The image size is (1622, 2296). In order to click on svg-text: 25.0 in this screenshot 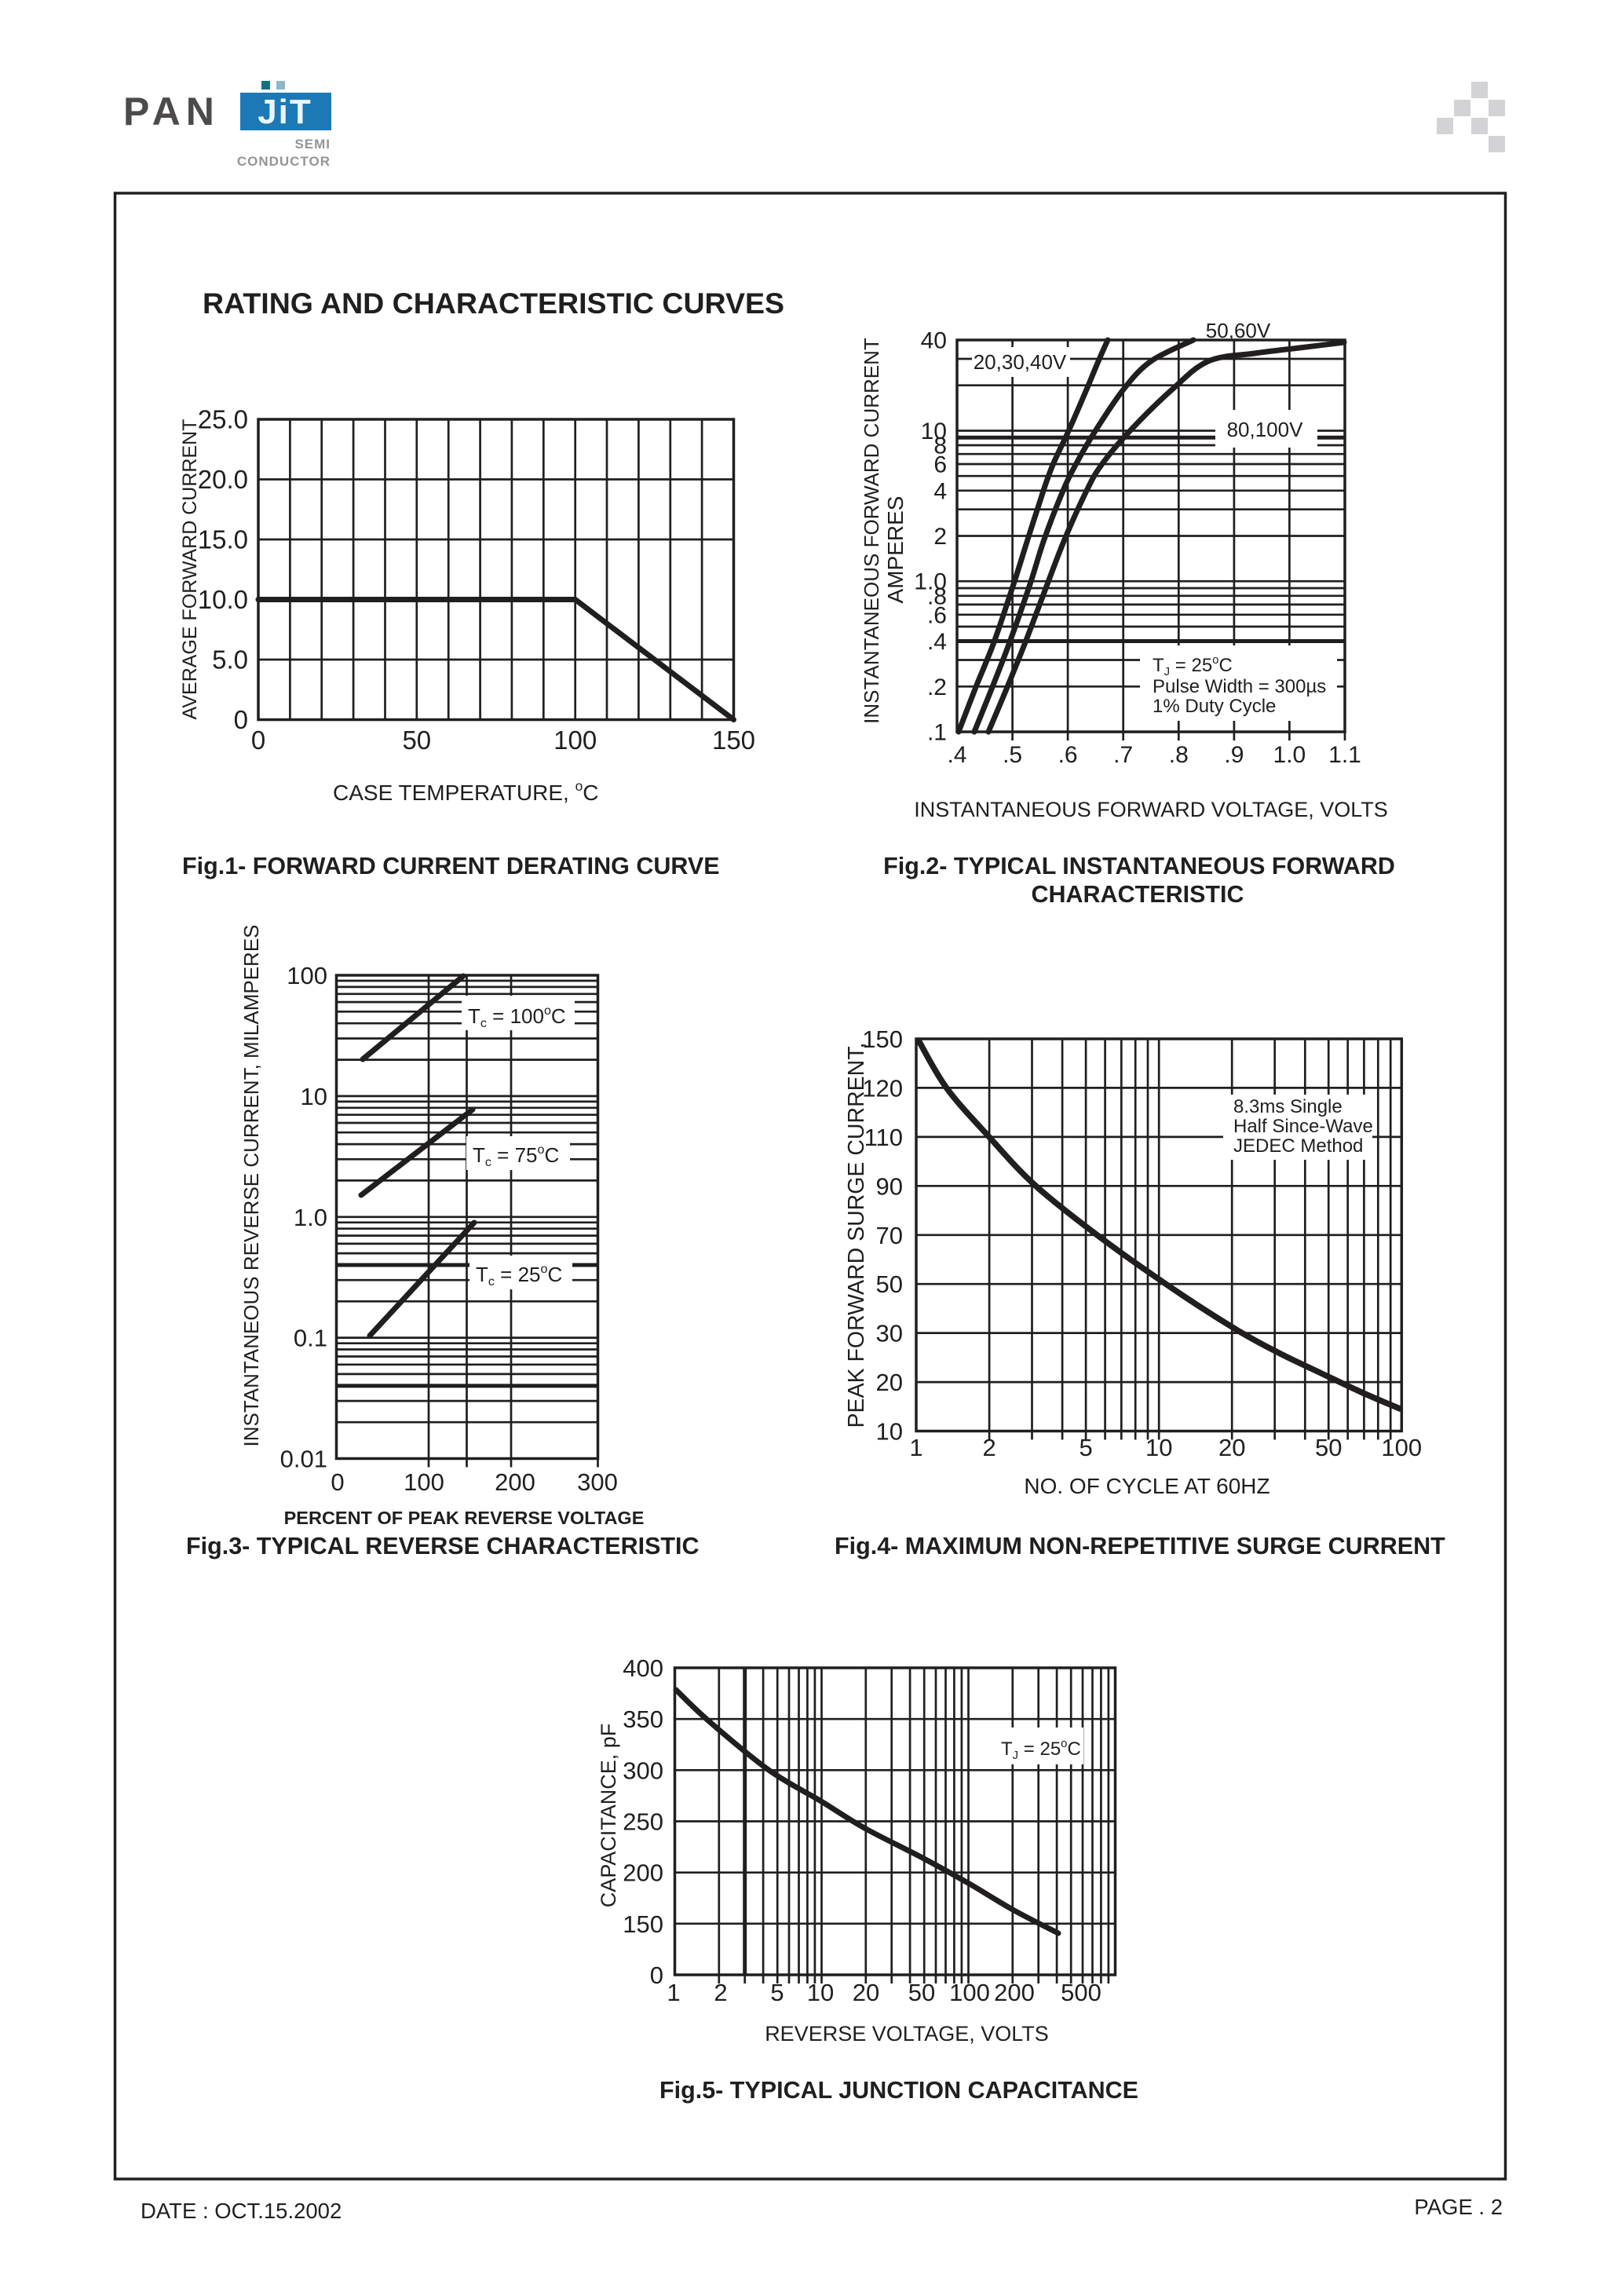, I will do `click(223, 419)`.